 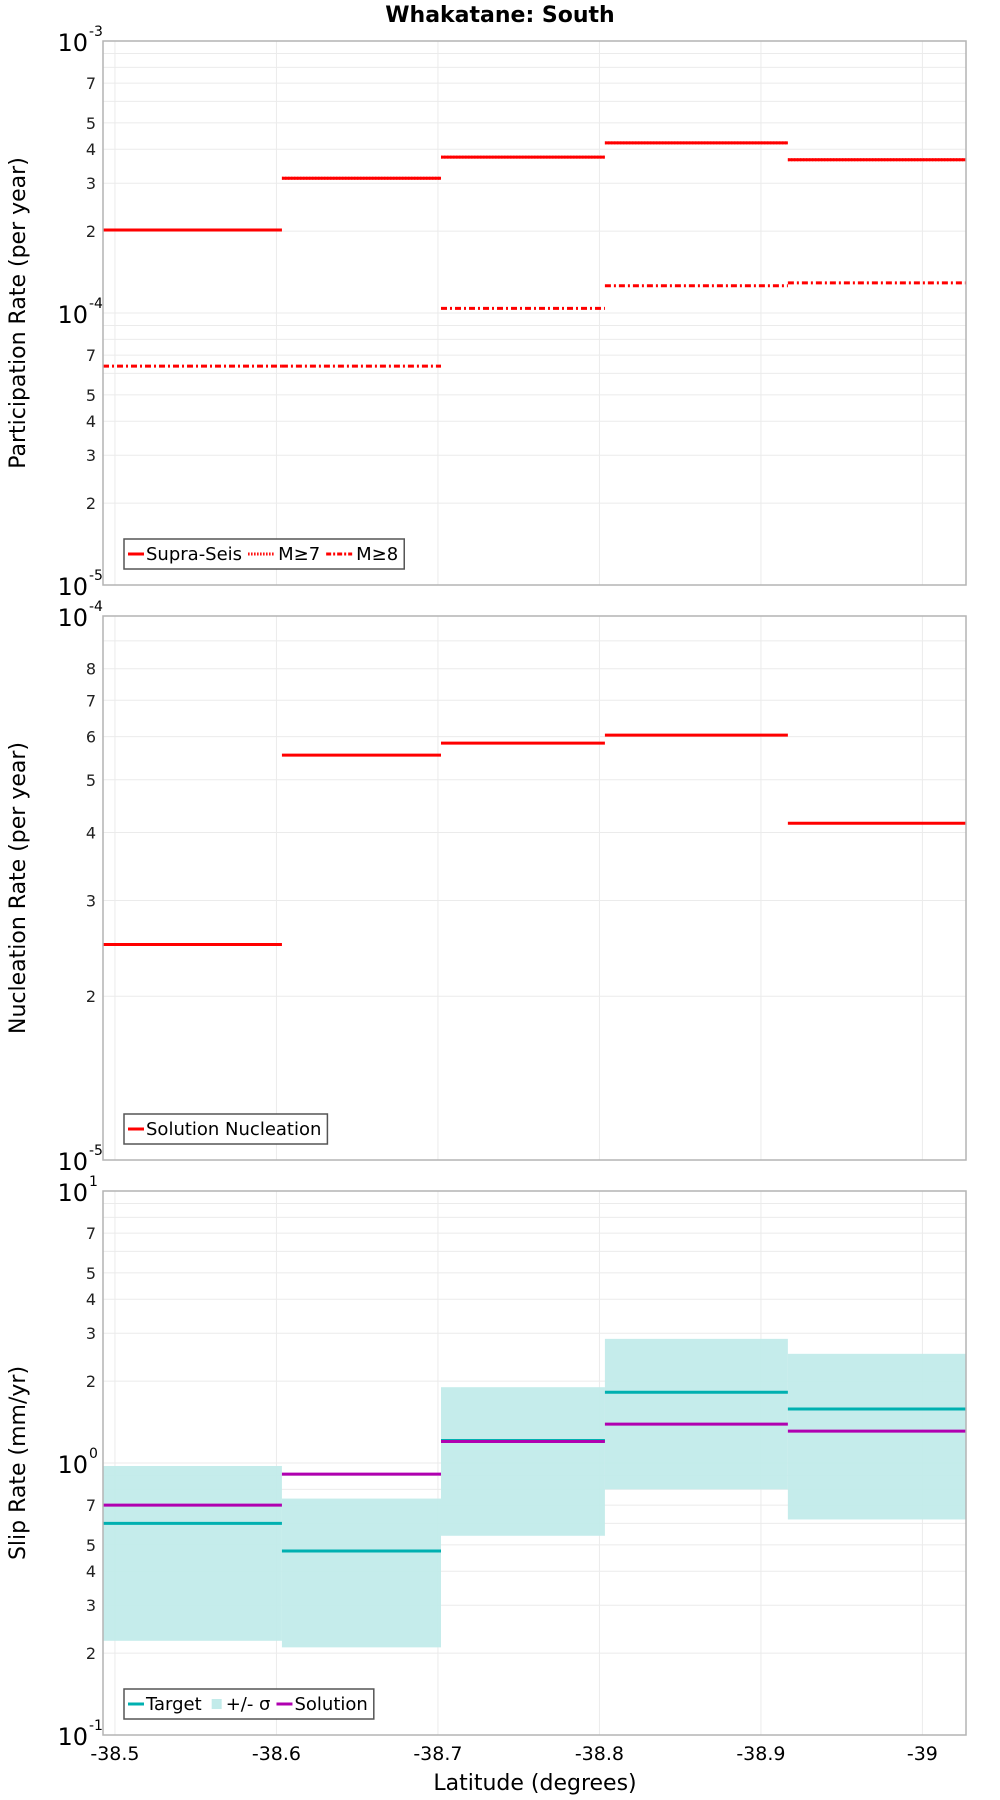 I want to click on legend-swatch, so click(x=216, y=1704).